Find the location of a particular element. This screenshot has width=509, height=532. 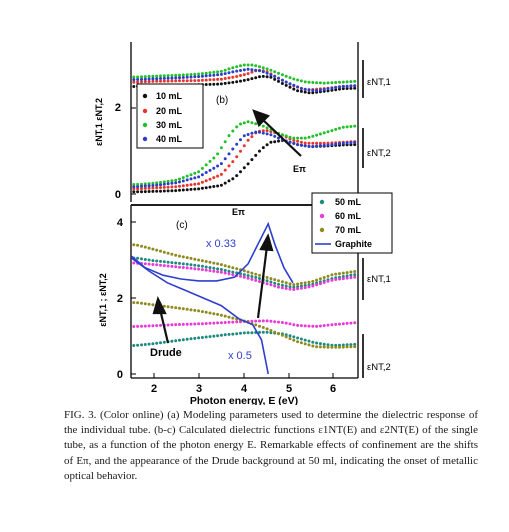

legend-c-marker is located at coordinates (322, 216).